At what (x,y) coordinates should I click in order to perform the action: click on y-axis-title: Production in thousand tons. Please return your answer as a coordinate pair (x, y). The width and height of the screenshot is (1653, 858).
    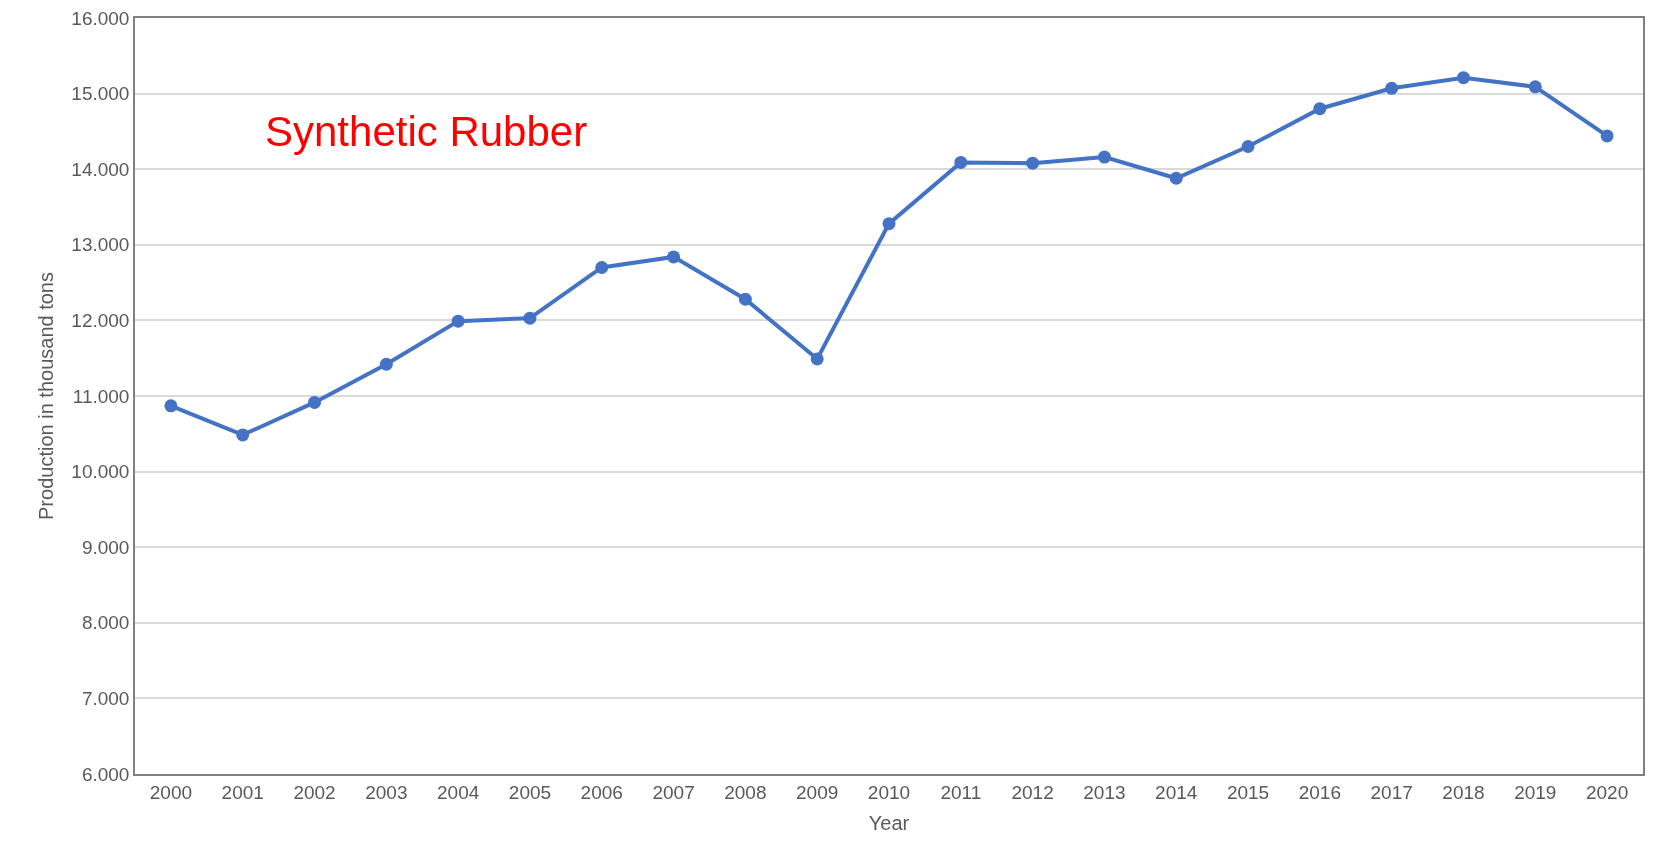
    Looking at the image, I should click on (46, 396).